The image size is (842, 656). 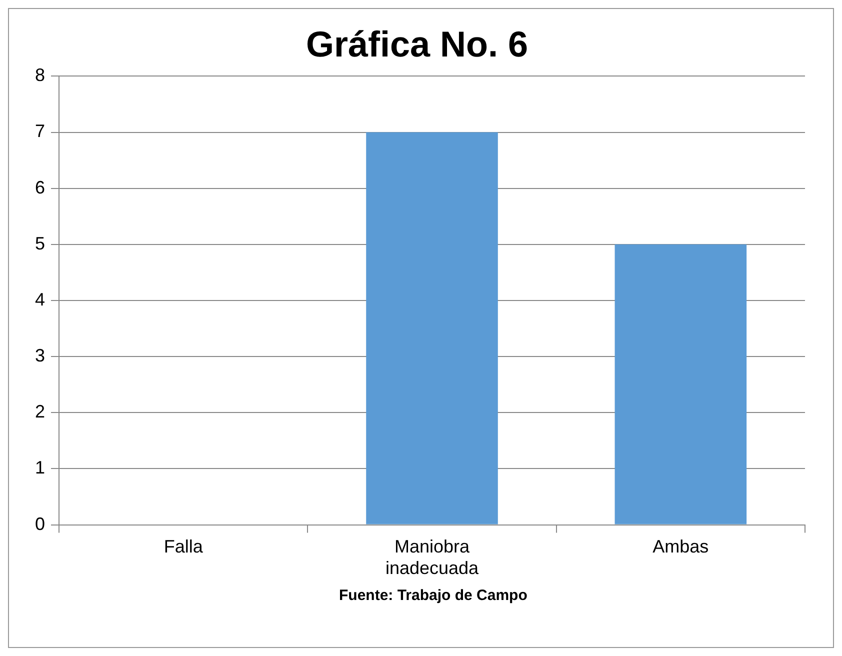 I want to click on y-tick-label: 2, so click(x=40, y=412).